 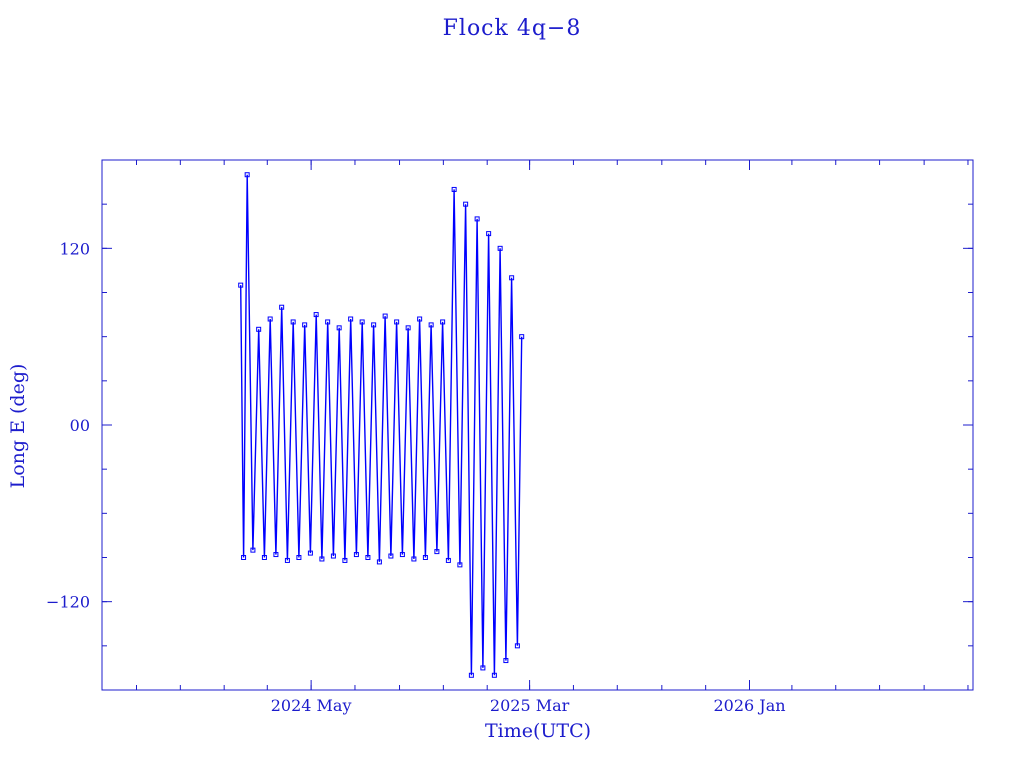 What do you see at coordinates (74, 248) in the screenshot?
I see `y-tick-label: 120` at bounding box center [74, 248].